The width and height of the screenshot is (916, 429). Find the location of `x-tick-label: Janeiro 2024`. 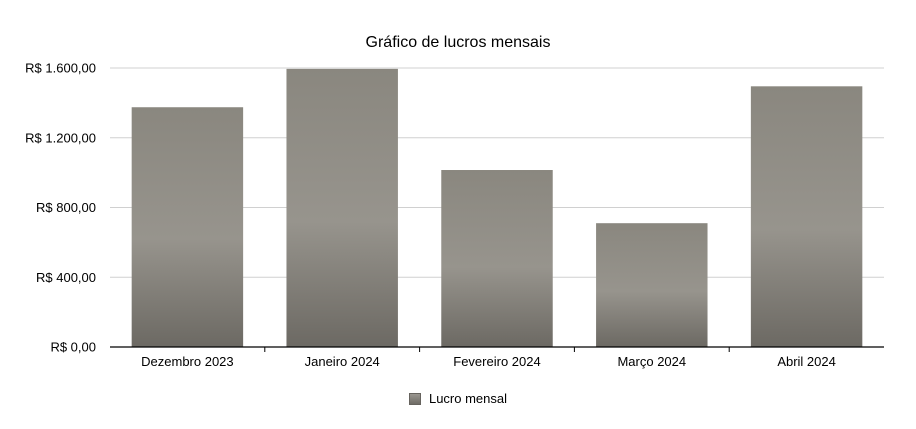

x-tick-label: Janeiro 2024 is located at coordinates (342, 361).